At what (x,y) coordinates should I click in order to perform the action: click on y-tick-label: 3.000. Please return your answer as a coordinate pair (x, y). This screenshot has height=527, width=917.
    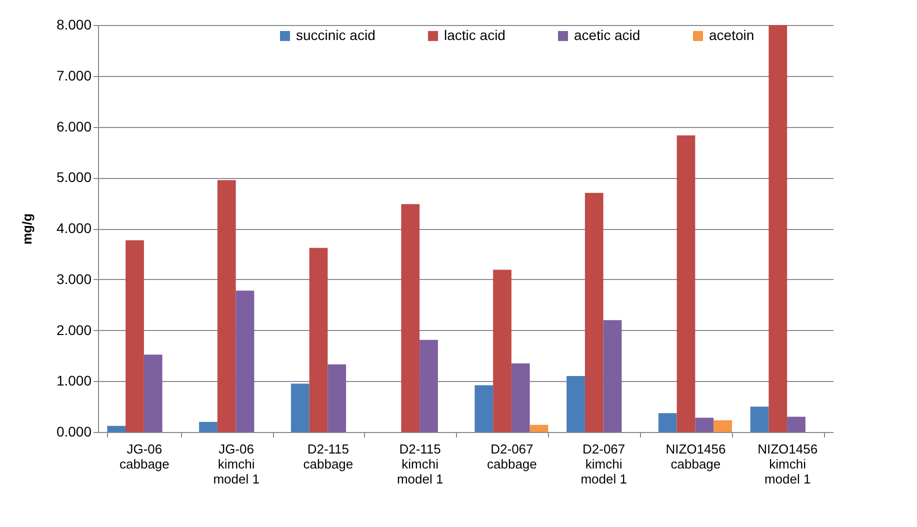
    Looking at the image, I should click on (74, 278).